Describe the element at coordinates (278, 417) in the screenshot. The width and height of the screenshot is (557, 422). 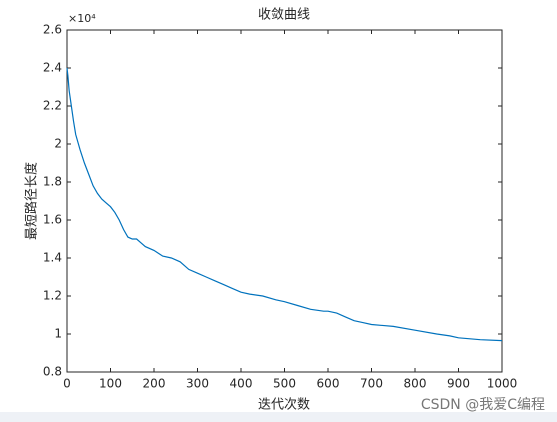
I see `footer-strip` at that location.